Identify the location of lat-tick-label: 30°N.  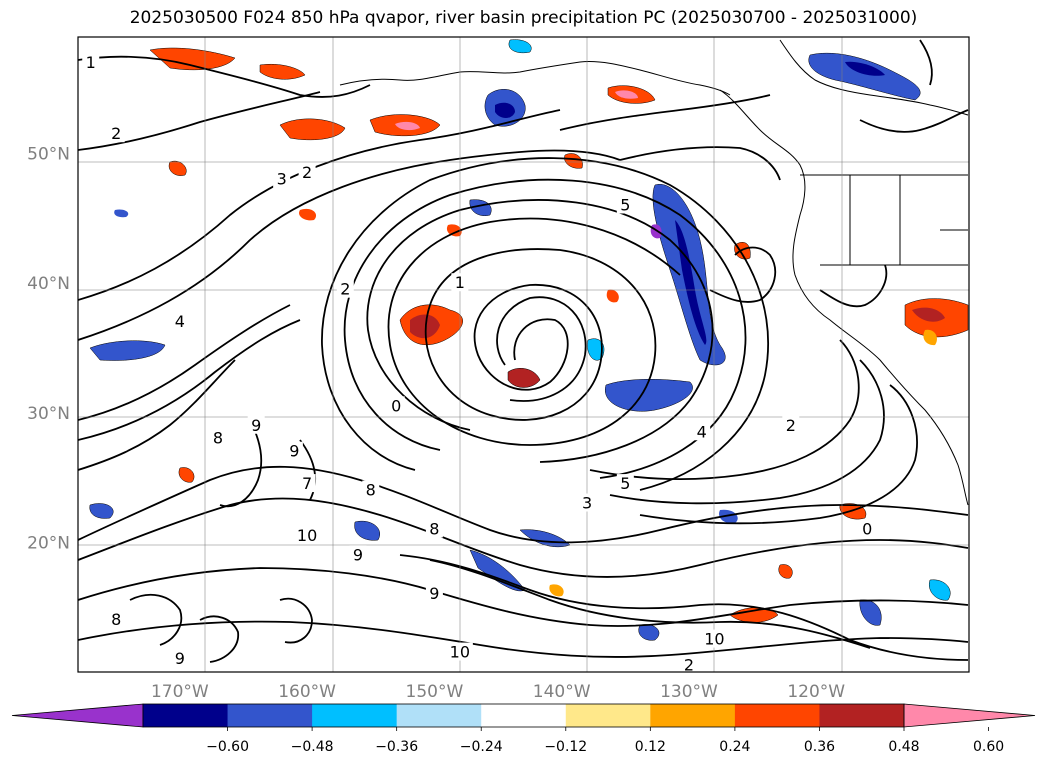
(48, 414).